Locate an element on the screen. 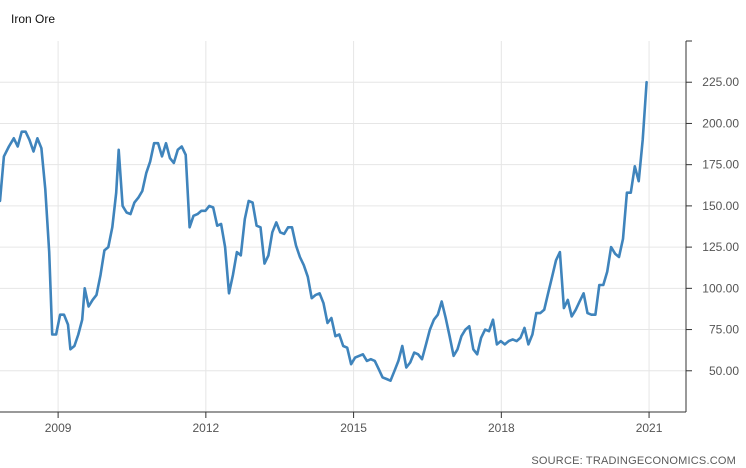  x-tick-label: 2009 is located at coordinates (58, 428).